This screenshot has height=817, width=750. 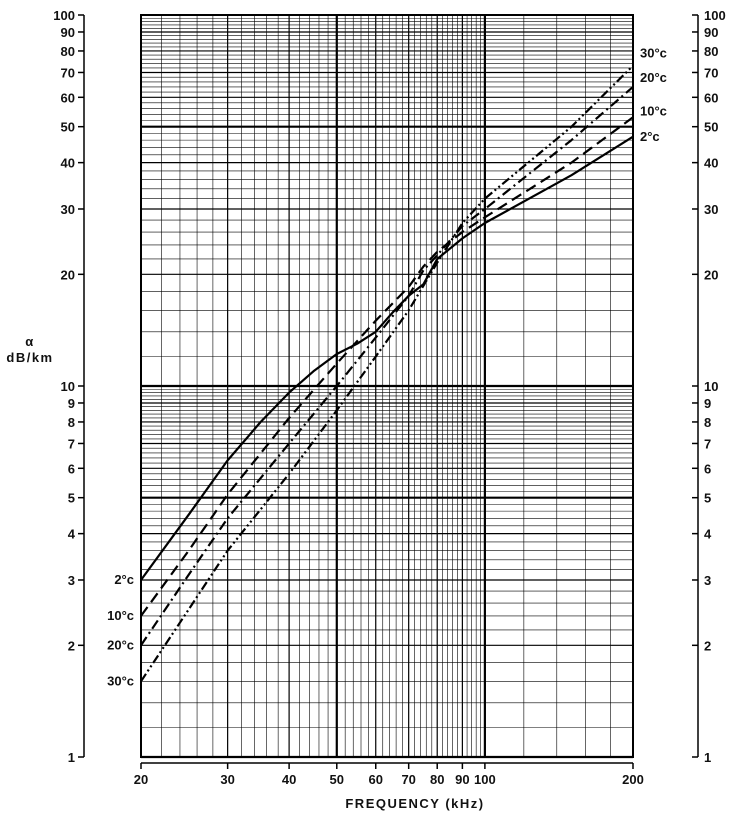 What do you see at coordinates (707, 645) in the screenshot?
I see `y-tick-label-right: 2` at bounding box center [707, 645].